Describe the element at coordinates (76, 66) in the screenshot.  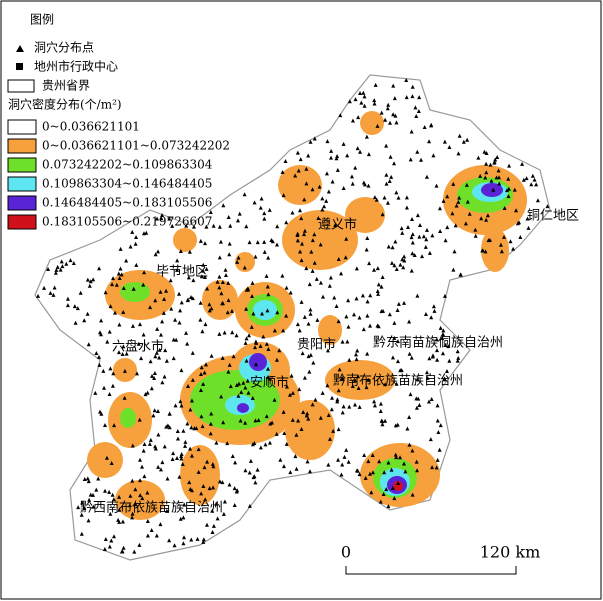
I see `legend-label: 地州市行政中心` at that location.